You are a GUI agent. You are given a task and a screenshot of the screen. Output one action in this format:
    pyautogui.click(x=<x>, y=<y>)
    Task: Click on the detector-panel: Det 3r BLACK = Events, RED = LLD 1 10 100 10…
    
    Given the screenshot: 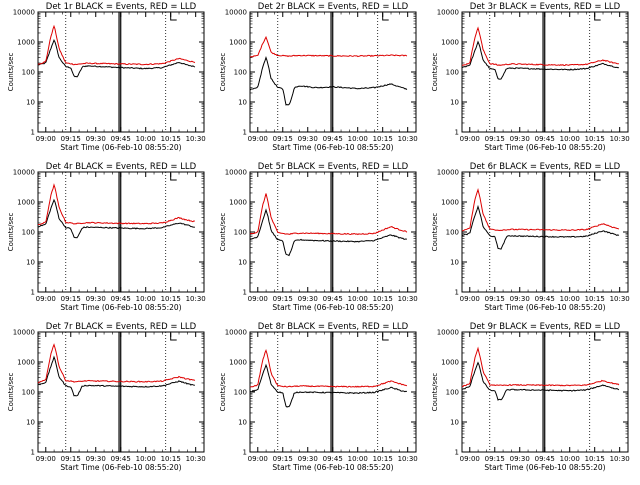 What is the action you would take?
    pyautogui.click(x=530, y=77)
    